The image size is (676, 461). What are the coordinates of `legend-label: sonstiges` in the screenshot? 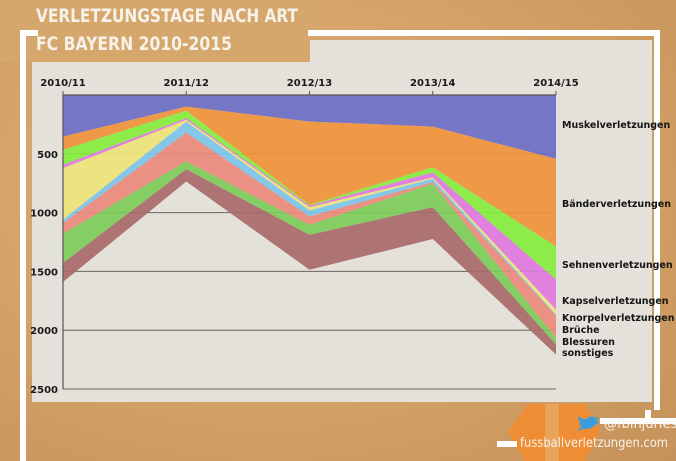 It's located at (588, 353).